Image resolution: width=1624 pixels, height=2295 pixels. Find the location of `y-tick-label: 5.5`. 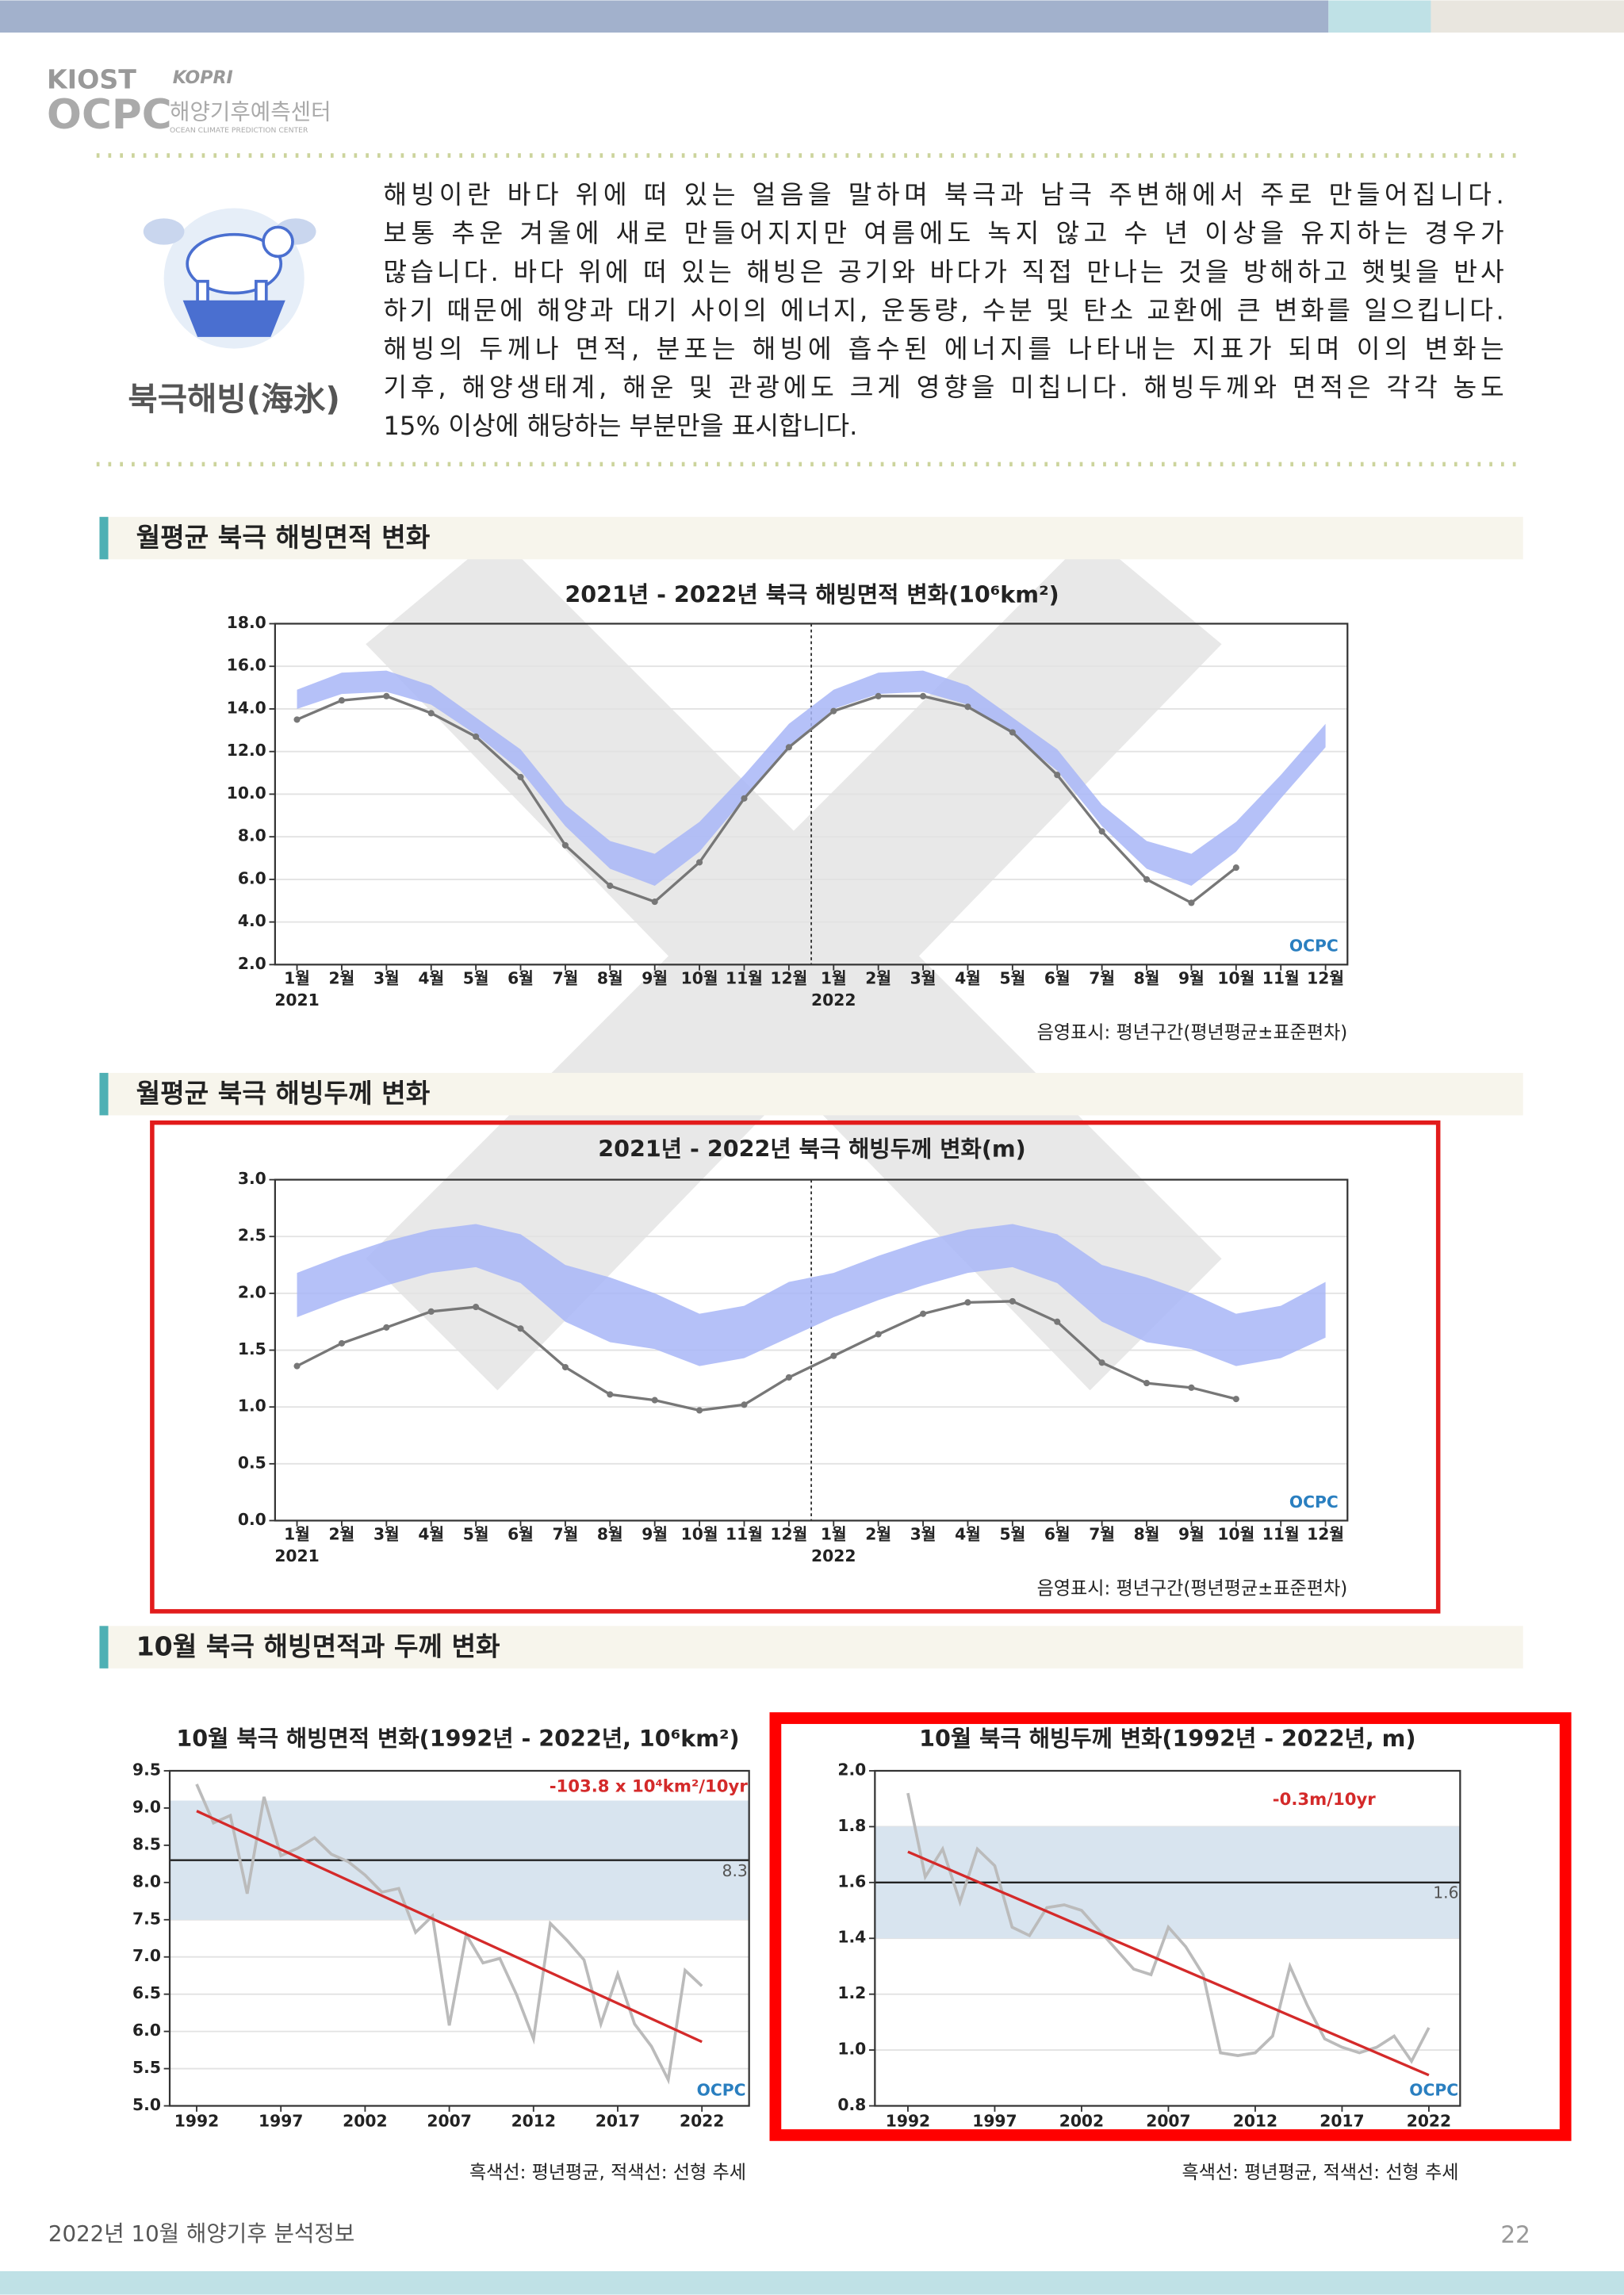

y-tick-label: 5.5 is located at coordinates (146, 2068).